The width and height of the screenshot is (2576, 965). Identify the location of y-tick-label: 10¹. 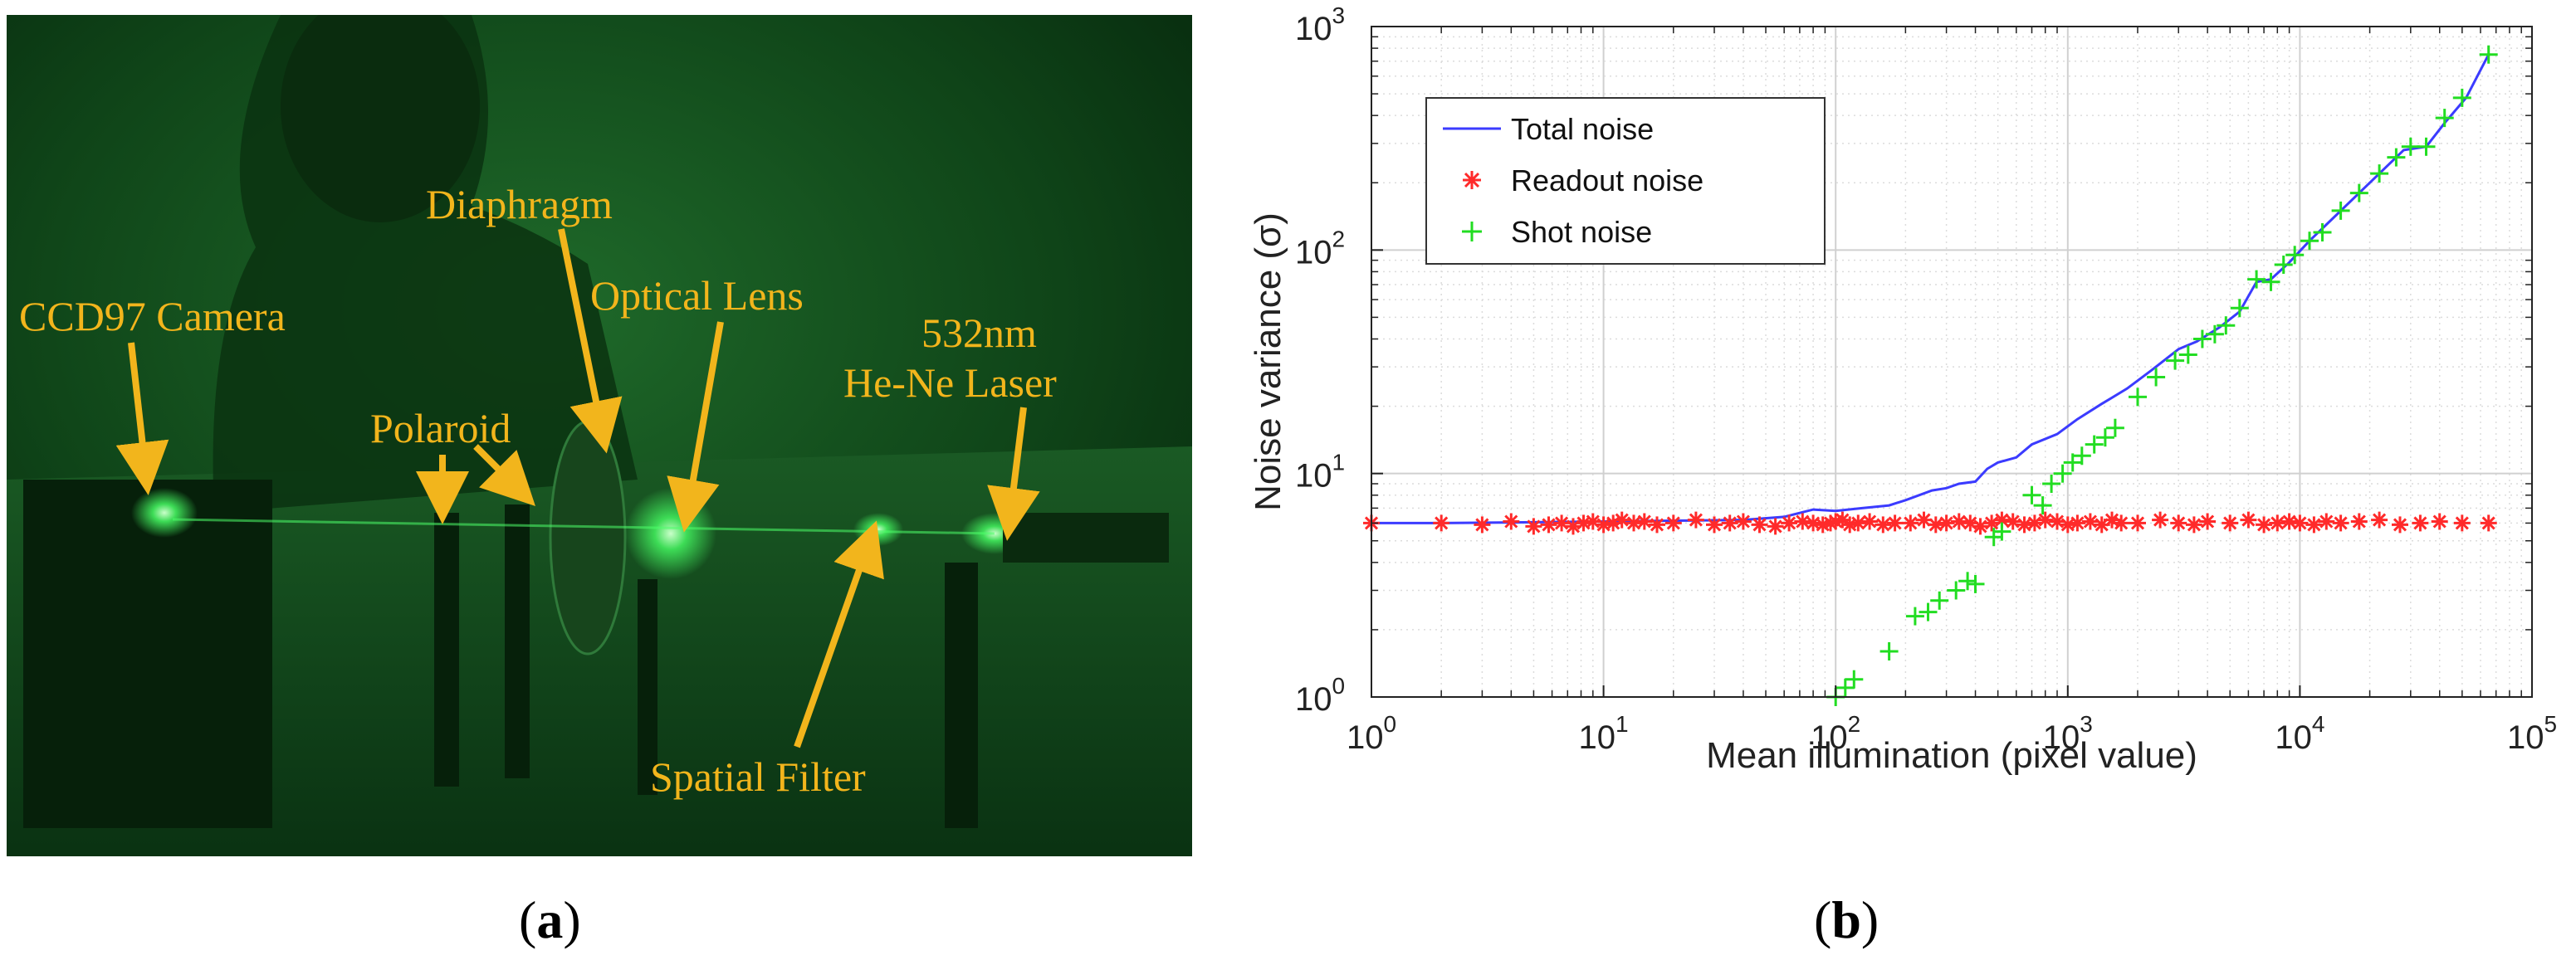
(1320, 473).